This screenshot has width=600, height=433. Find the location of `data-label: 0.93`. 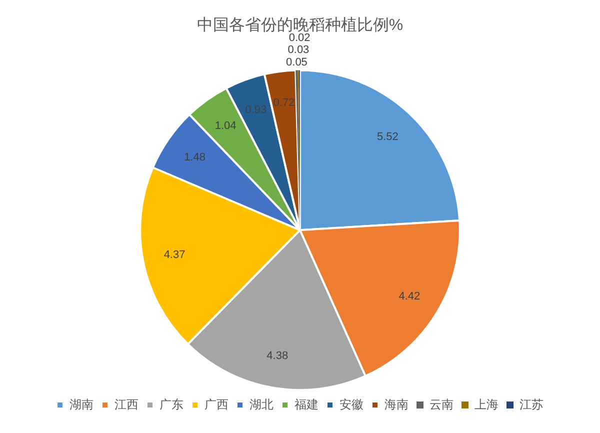

data-label: 0.93 is located at coordinates (256, 110).